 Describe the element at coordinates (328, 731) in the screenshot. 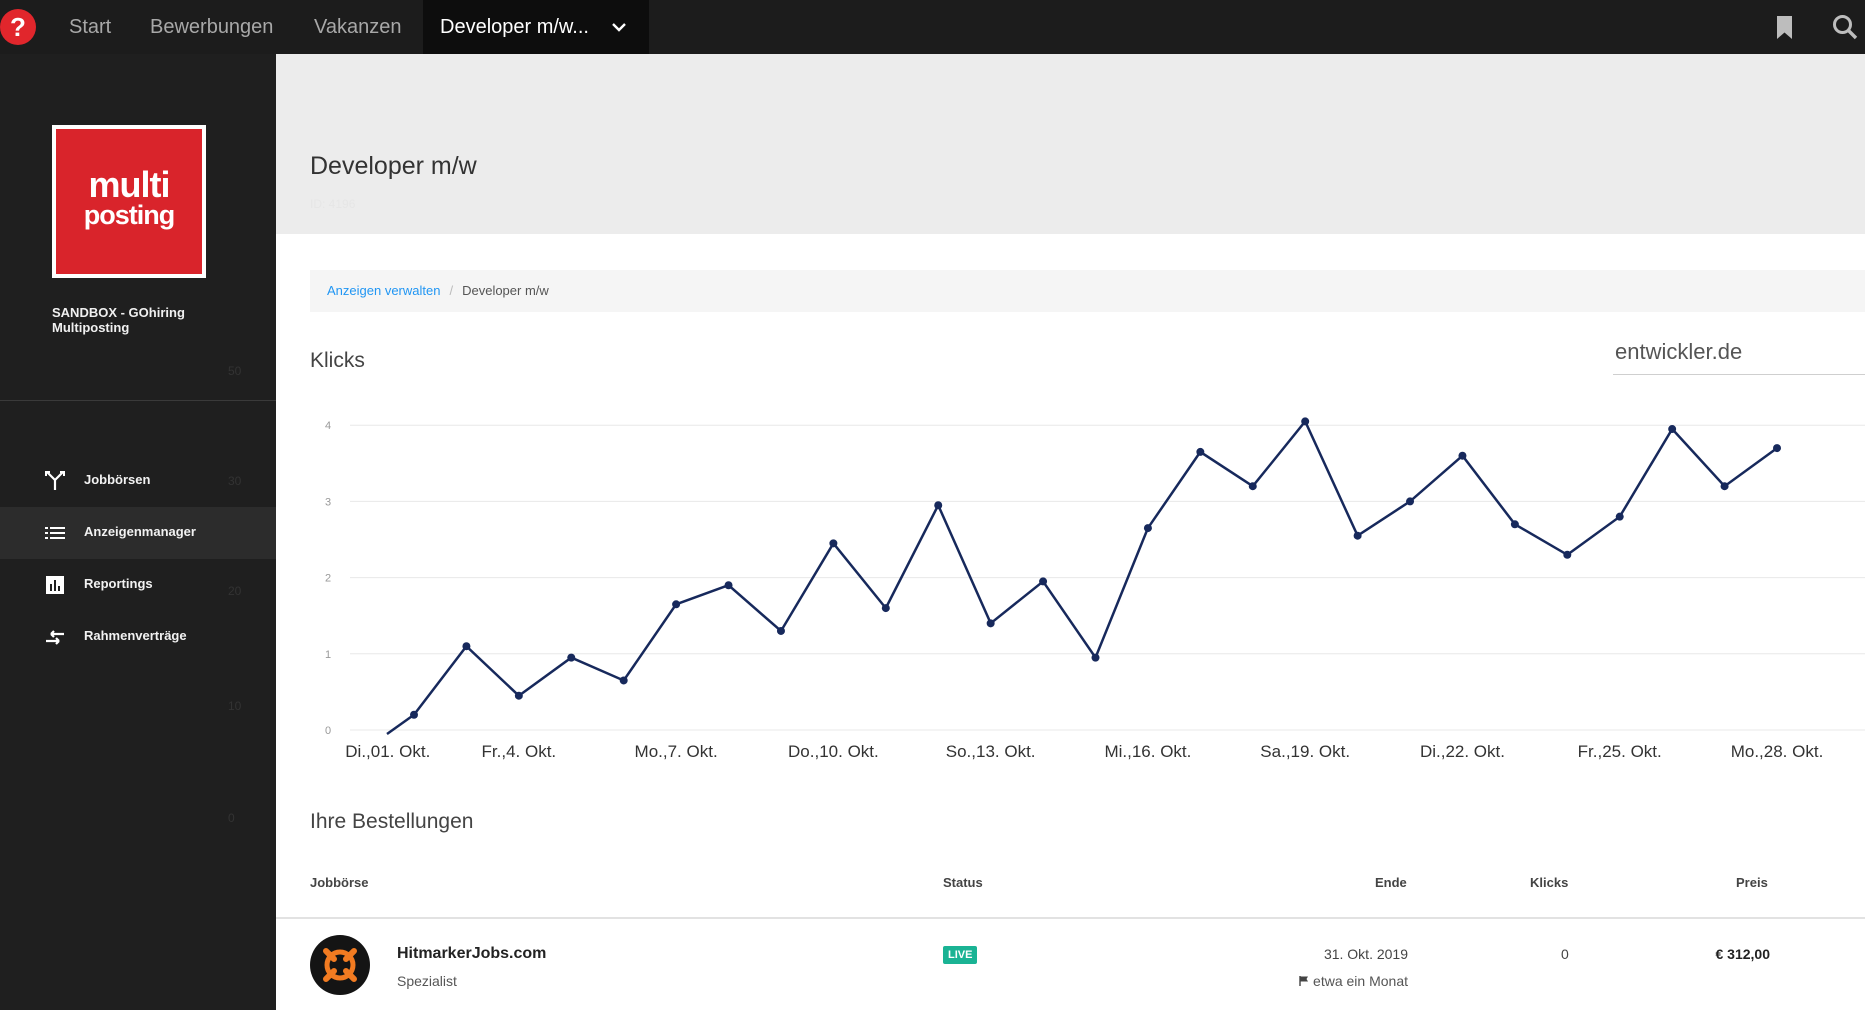

I see `y-tick-label: 0` at that location.